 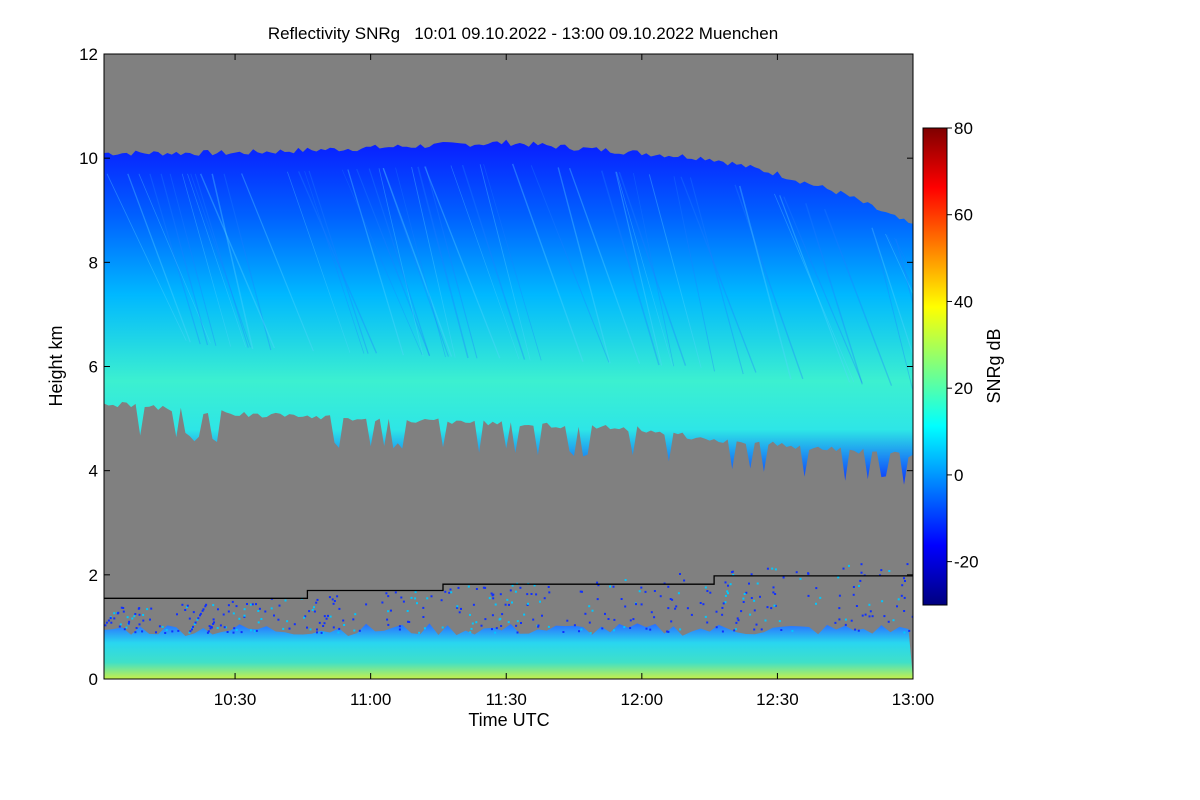 What do you see at coordinates (935, 366) in the screenshot?
I see `colorbar-frame` at bounding box center [935, 366].